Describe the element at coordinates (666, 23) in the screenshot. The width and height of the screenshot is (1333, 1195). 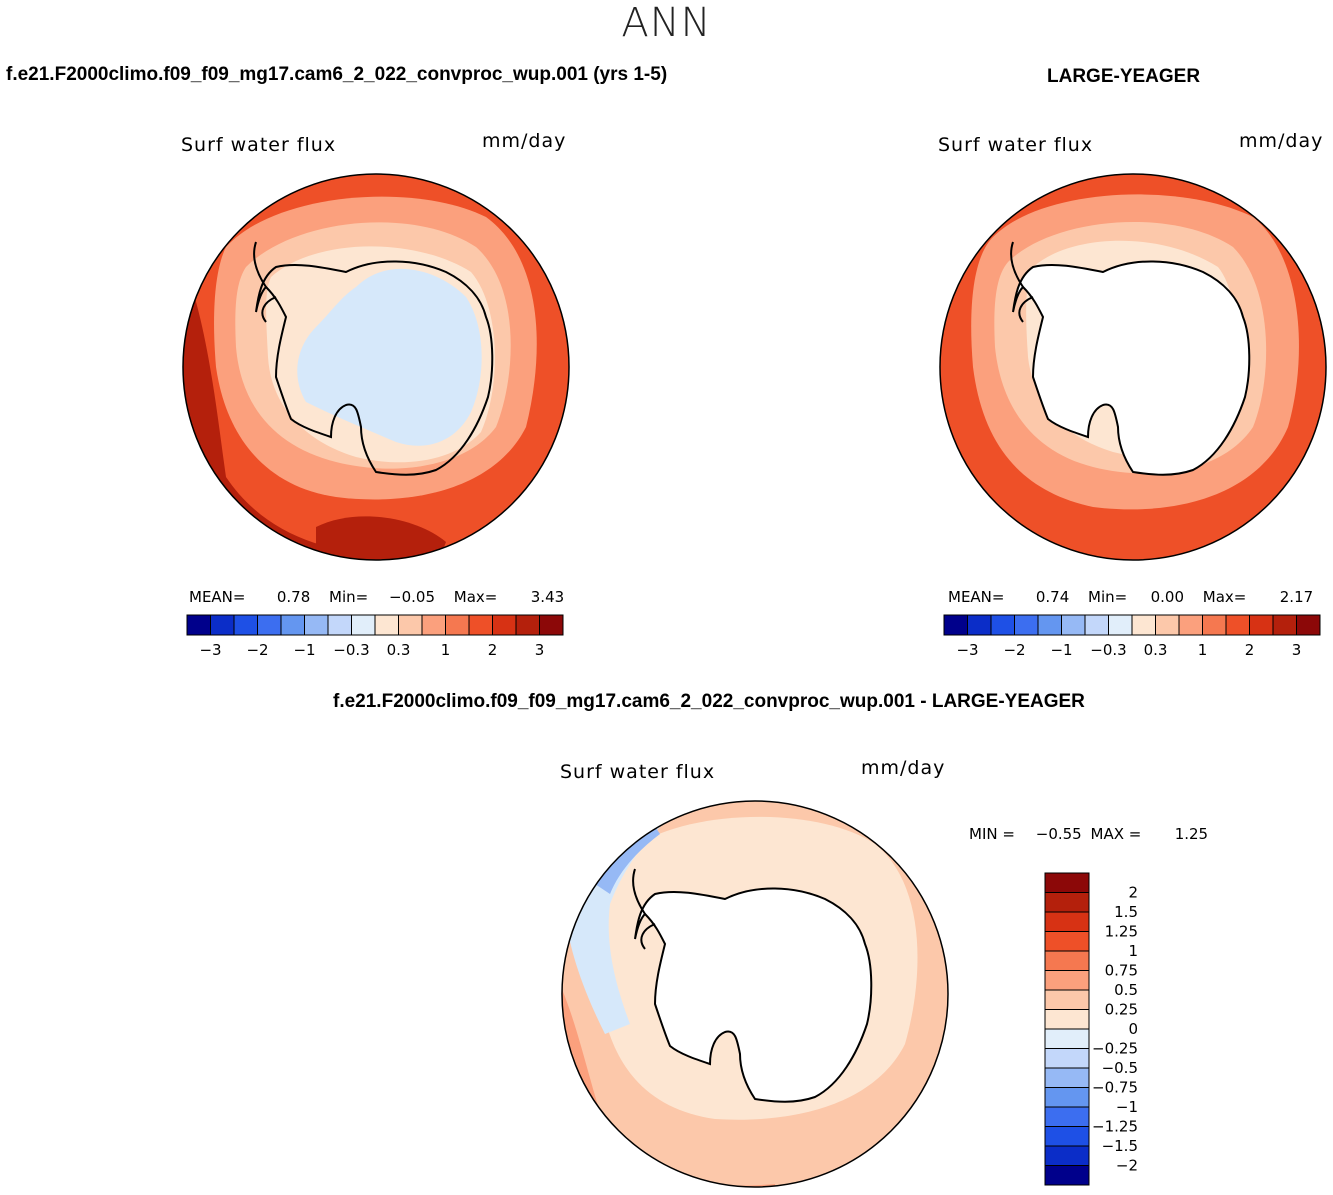
I see `figure-title: ANN` at that location.